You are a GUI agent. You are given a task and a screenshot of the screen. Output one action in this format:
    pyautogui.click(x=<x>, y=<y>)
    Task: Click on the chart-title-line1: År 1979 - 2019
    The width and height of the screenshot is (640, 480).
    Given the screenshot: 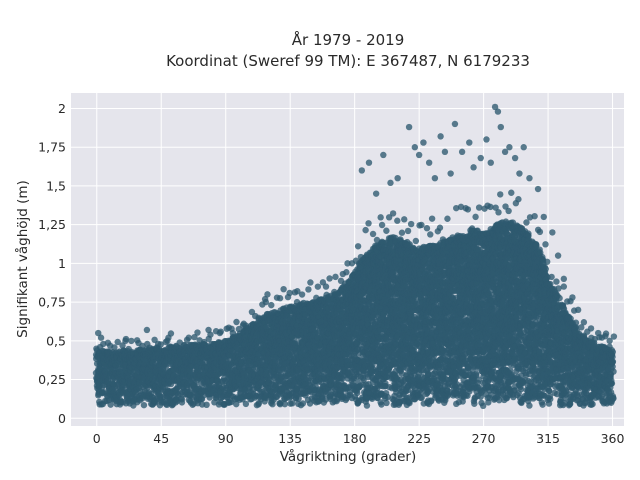 What is the action you would take?
    pyautogui.click(x=348, y=39)
    